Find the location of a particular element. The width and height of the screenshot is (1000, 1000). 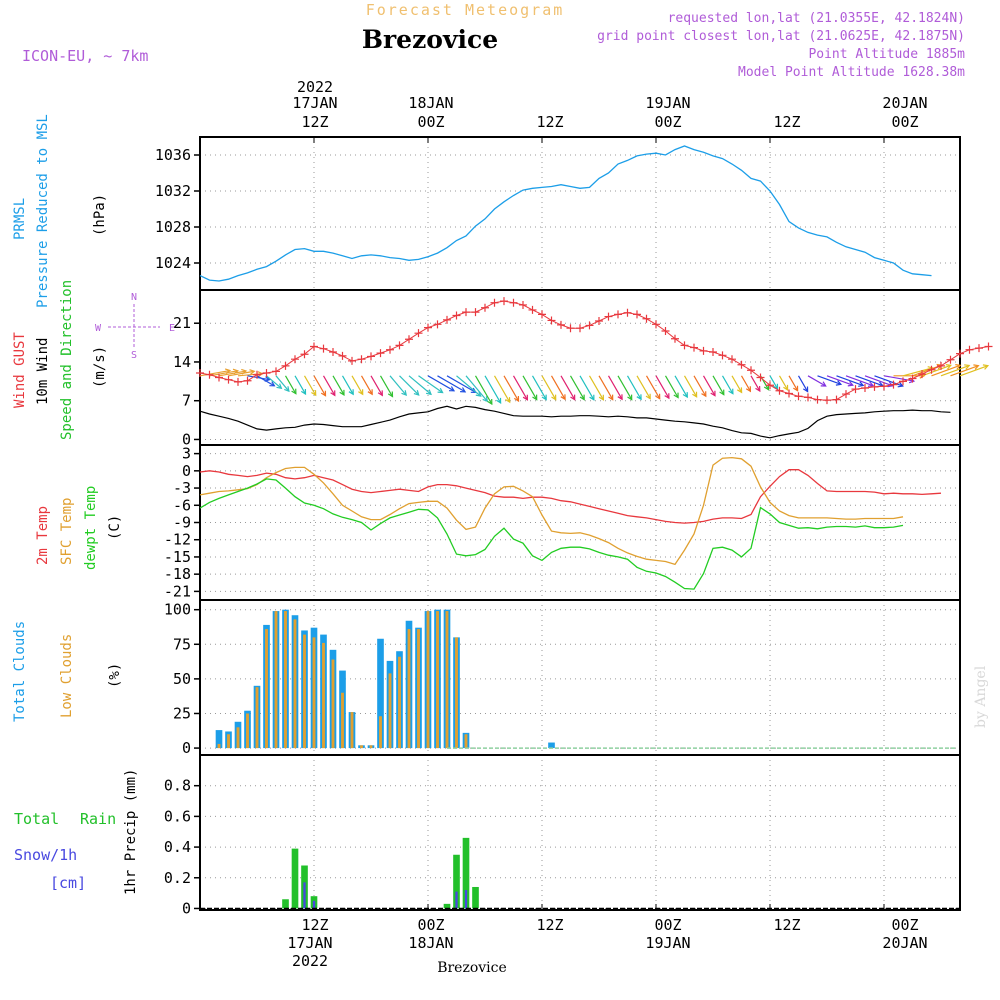

bottom-tick-label: 12Z is located at coordinates (549, 925).